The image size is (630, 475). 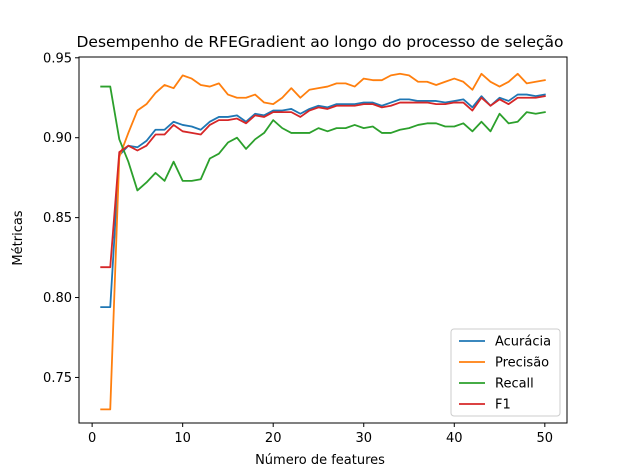 What do you see at coordinates (514, 384) in the screenshot?
I see `legend-label-2: Recall` at bounding box center [514, 384].